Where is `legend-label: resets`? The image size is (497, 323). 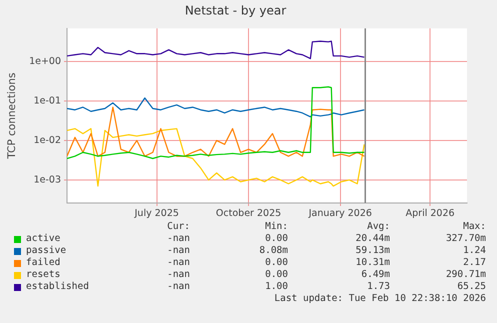 legend-label: resets is located at coordinates (43, 274).